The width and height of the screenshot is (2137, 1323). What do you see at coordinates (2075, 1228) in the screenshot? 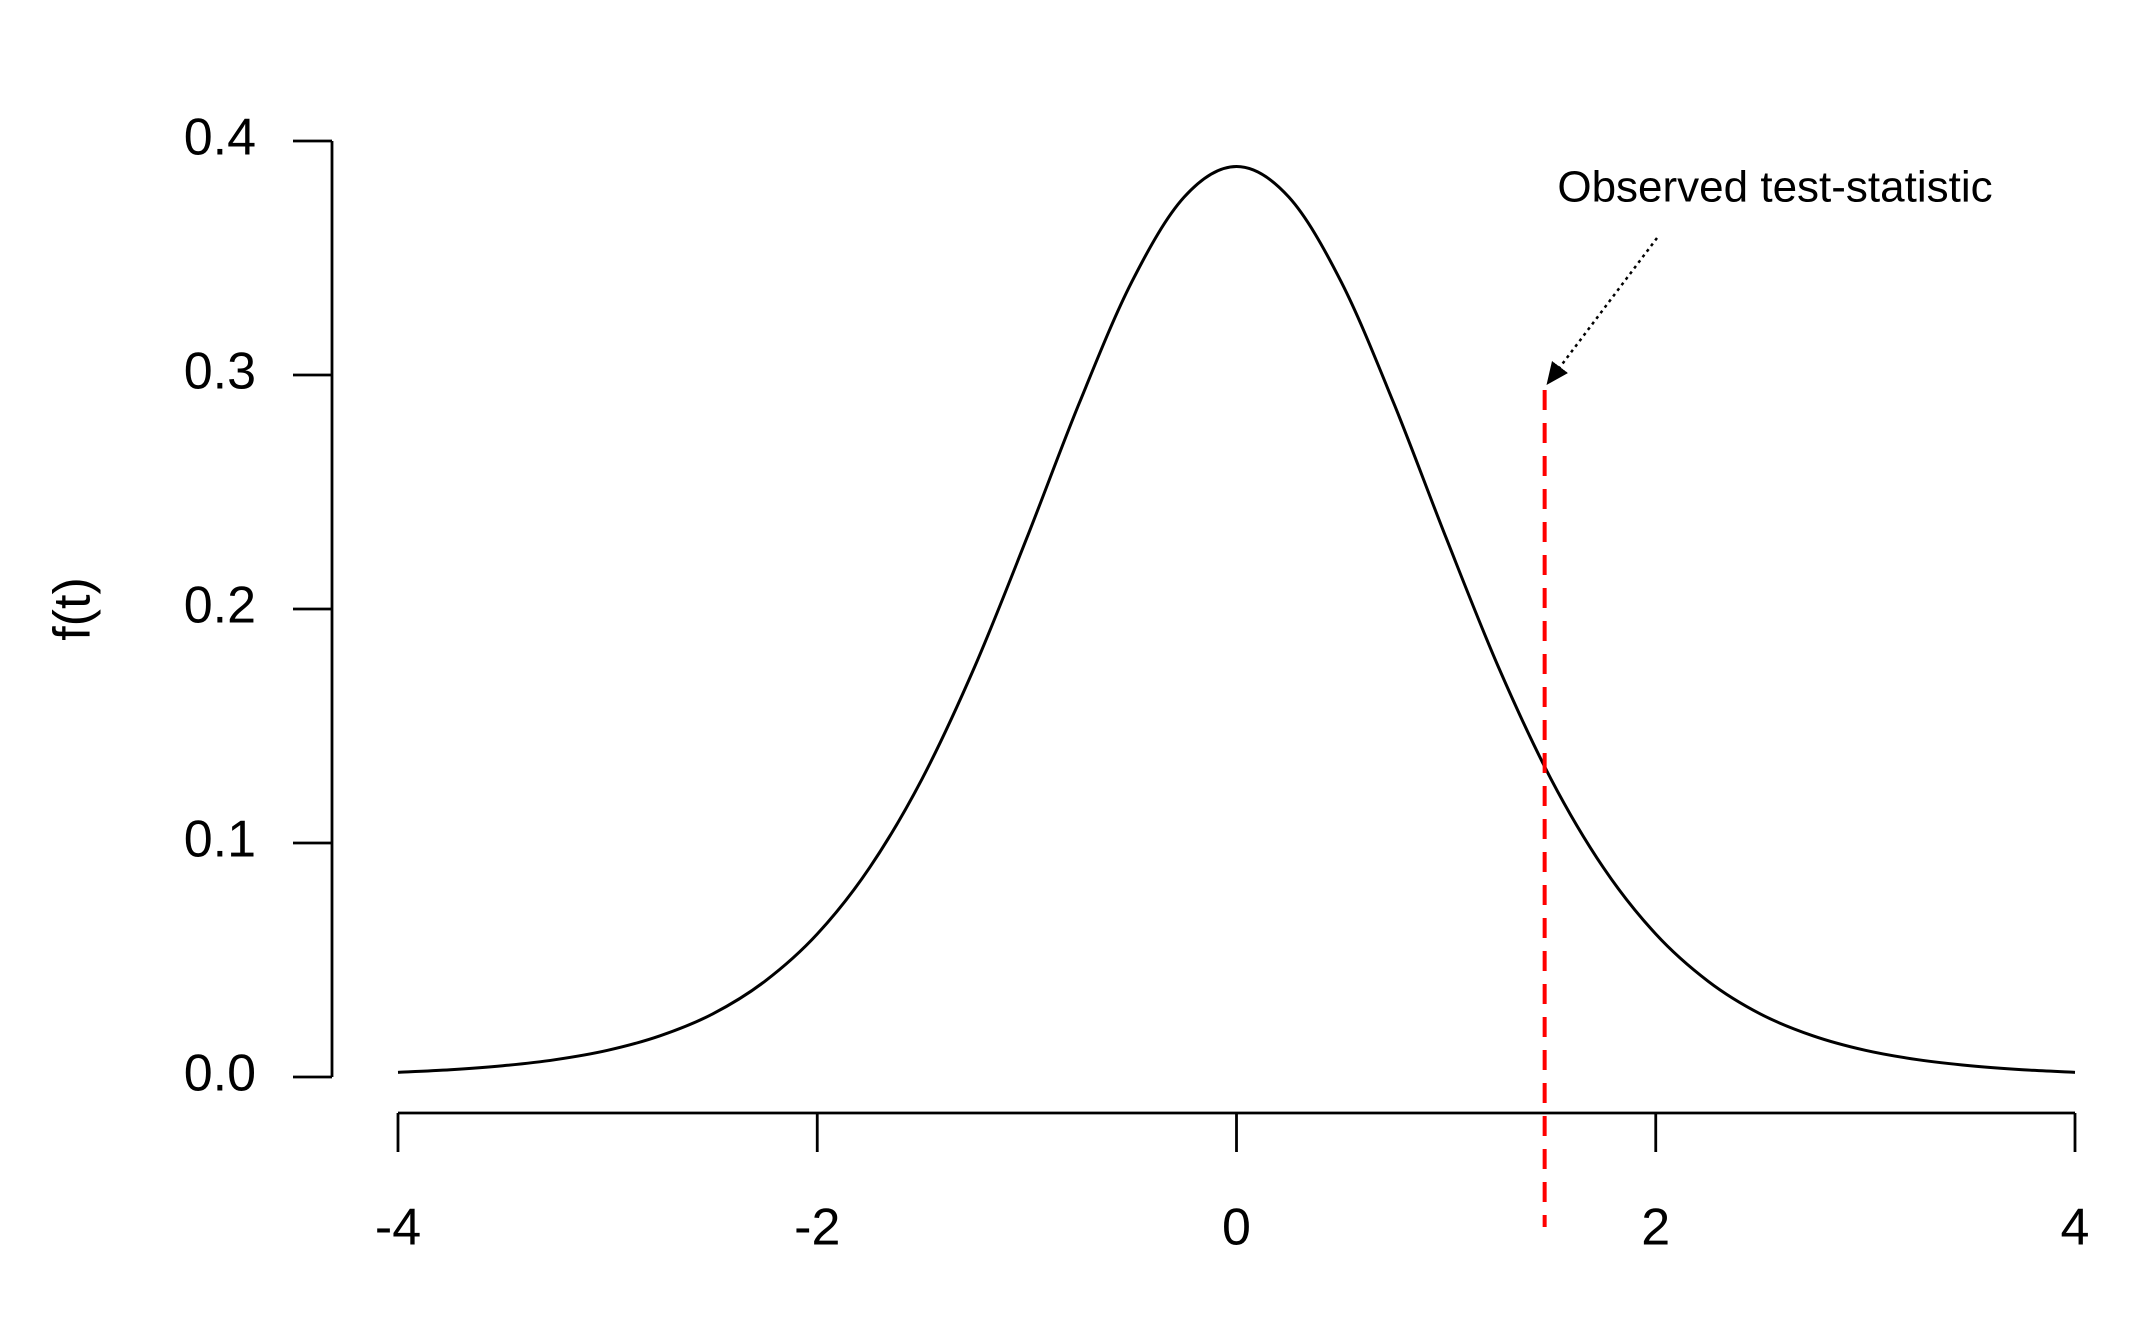
I see `x-tick-label: 4` at bounding box center [2075, 1228].